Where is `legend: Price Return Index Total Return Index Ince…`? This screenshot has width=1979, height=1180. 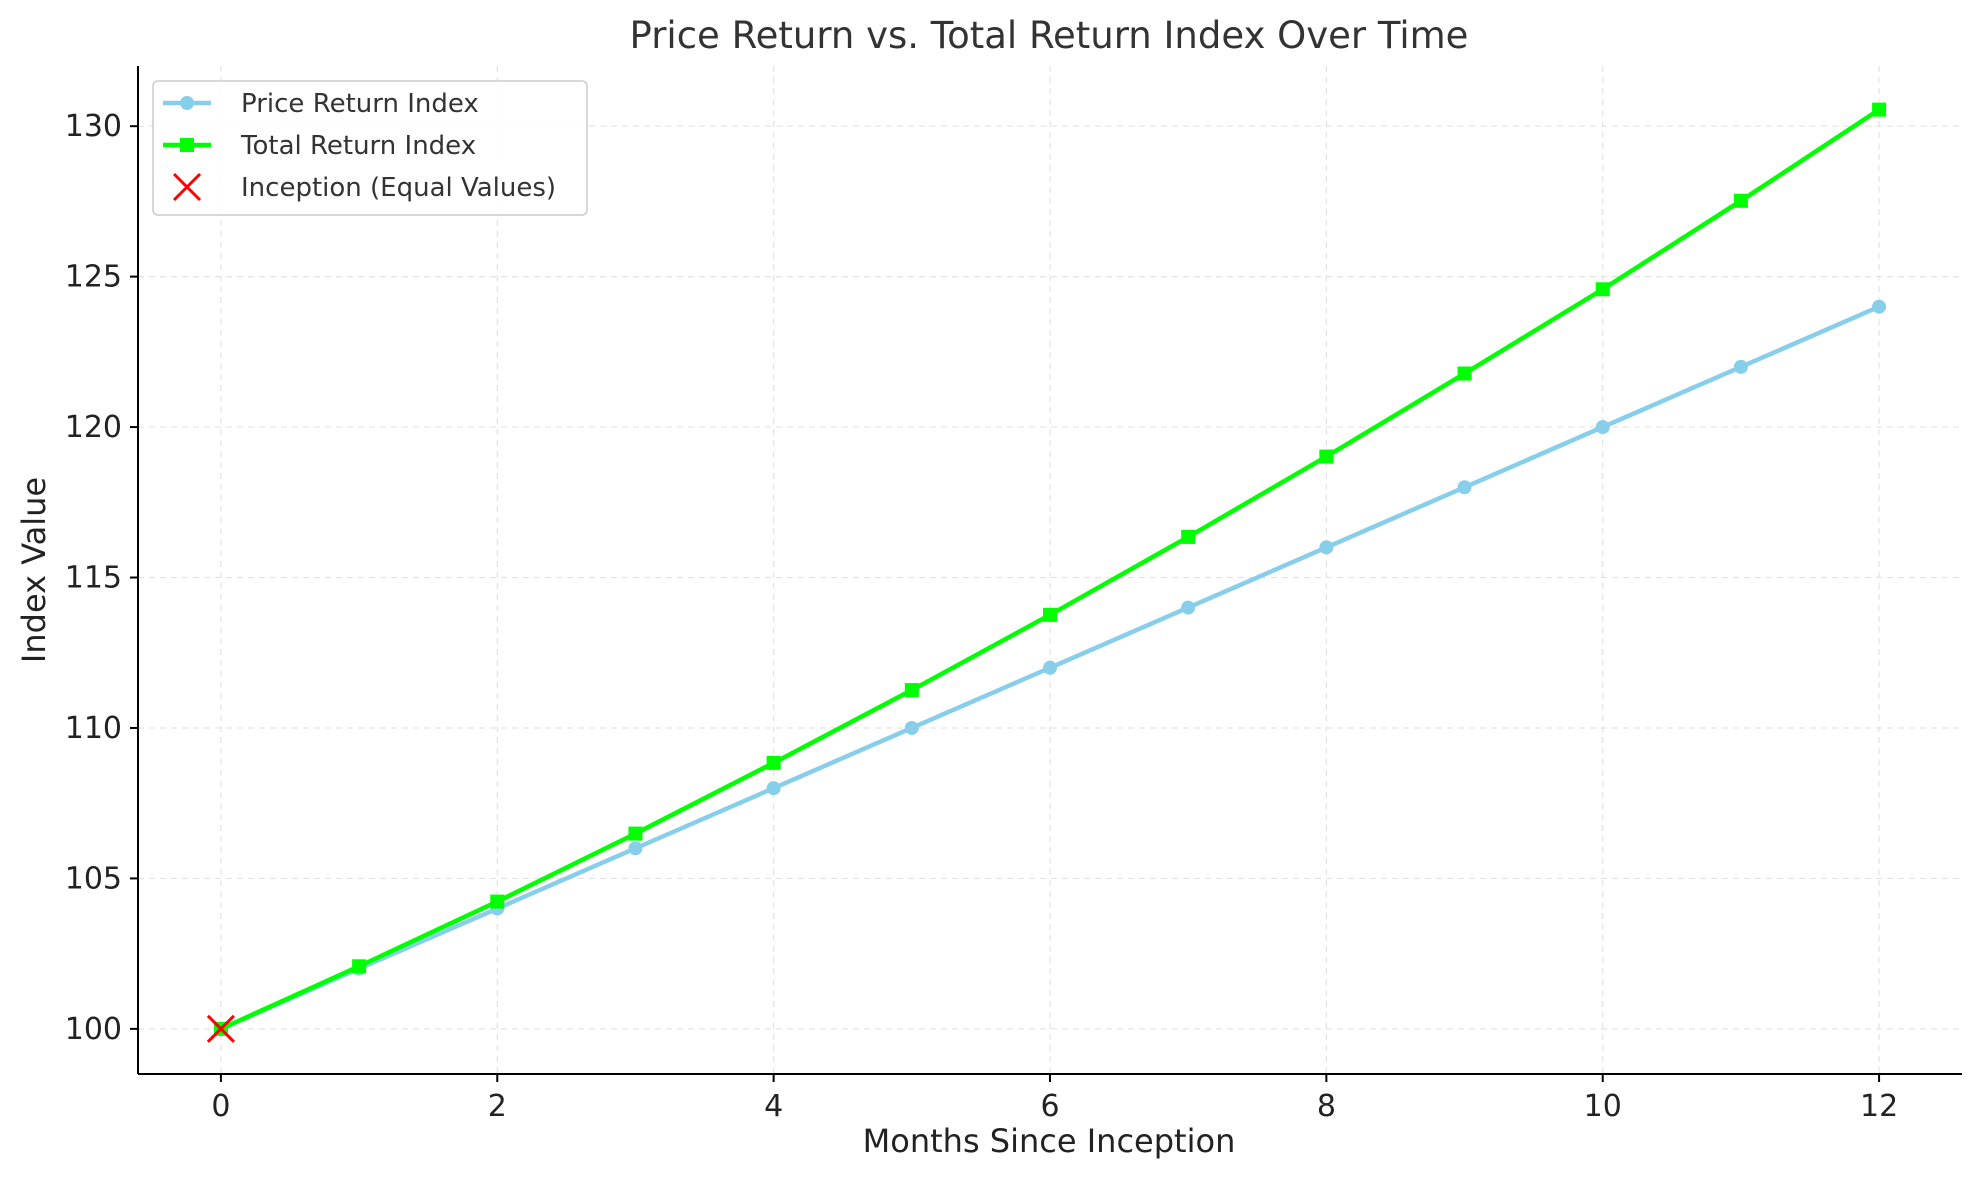
legend: Price Return Index Total Return Index Ince… is located at coordinates (370, 148).